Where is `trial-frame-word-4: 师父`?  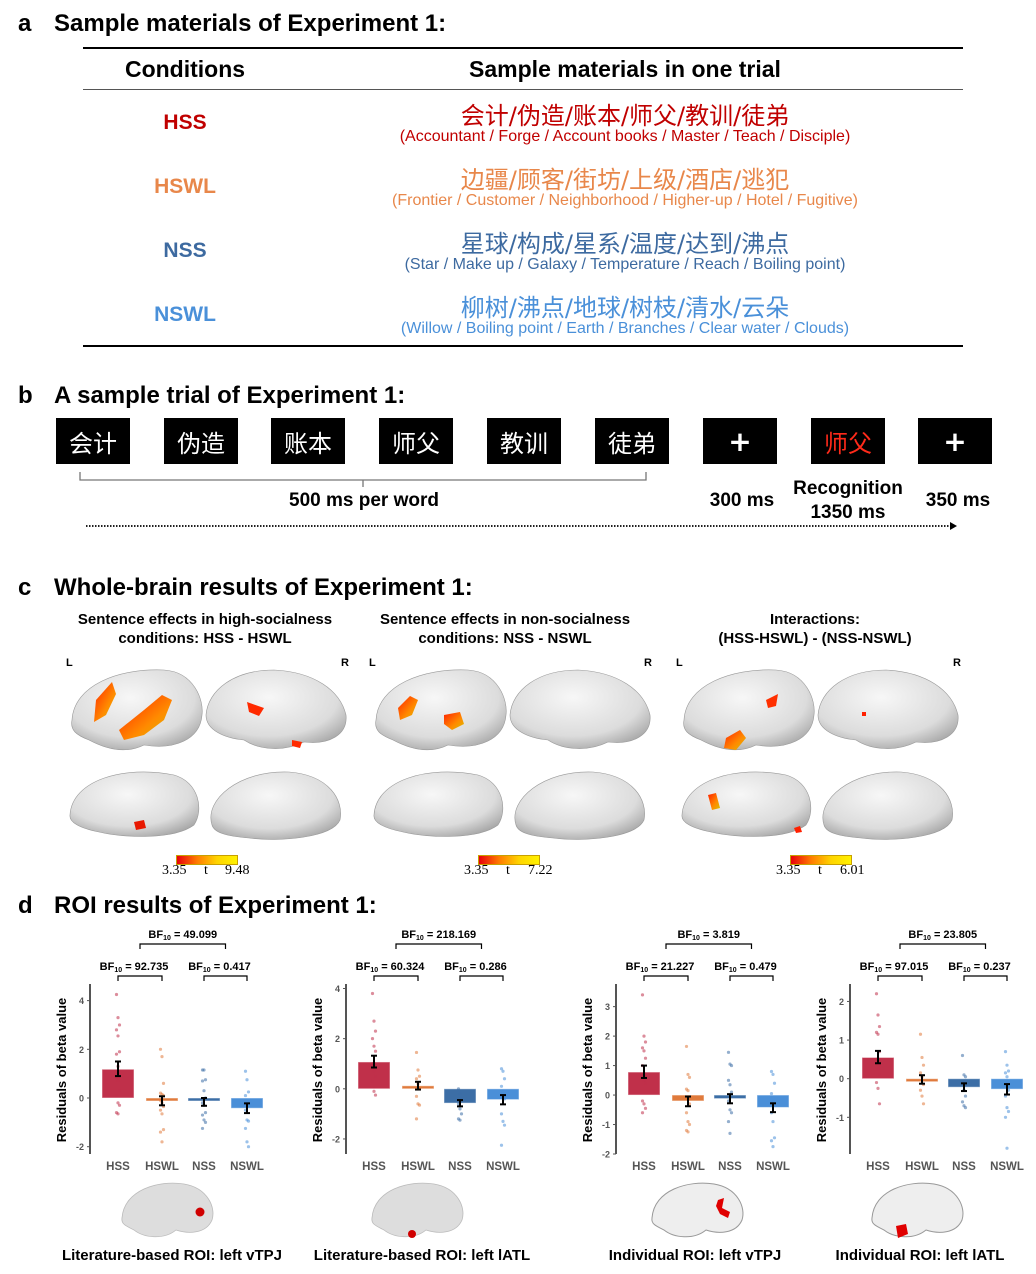 trial-frame-word-4: 师父 is located at coordinates (416, 441).